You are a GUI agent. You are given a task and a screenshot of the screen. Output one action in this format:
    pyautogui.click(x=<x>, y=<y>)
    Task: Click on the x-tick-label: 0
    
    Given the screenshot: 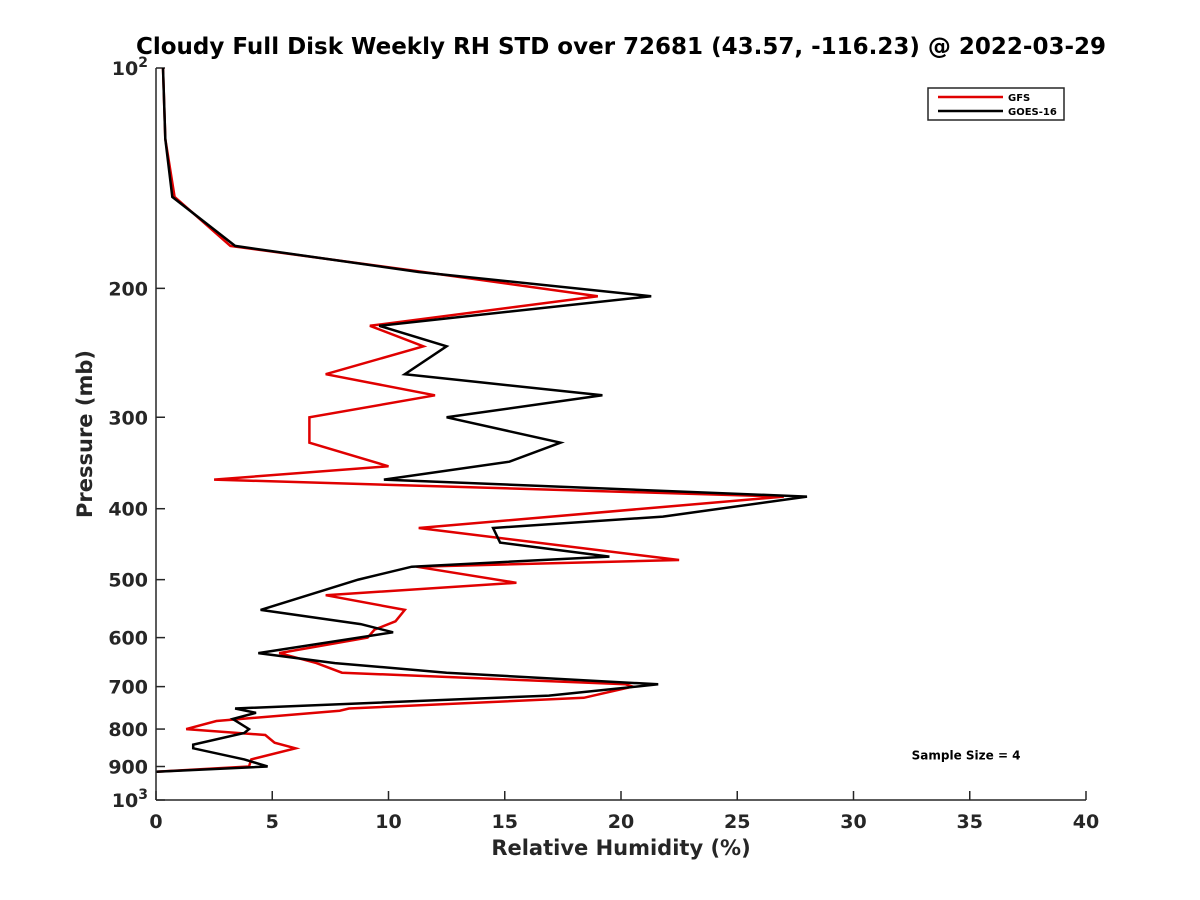 What is the action you would take?
    pyautogui.click(x=155, y=822)
    